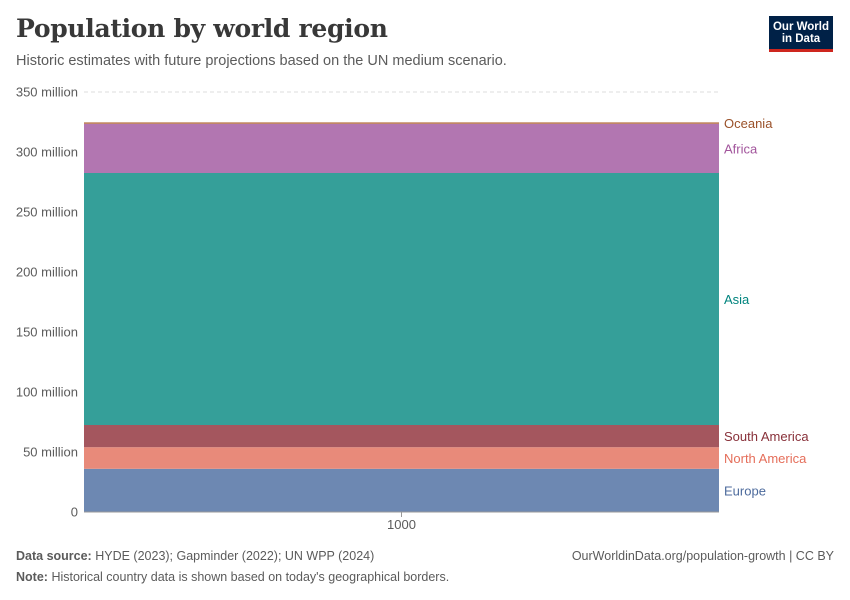  Describe the element at coordinates (54, 556) in the screenshot. I see `data-source-label: Data source:` at that location.